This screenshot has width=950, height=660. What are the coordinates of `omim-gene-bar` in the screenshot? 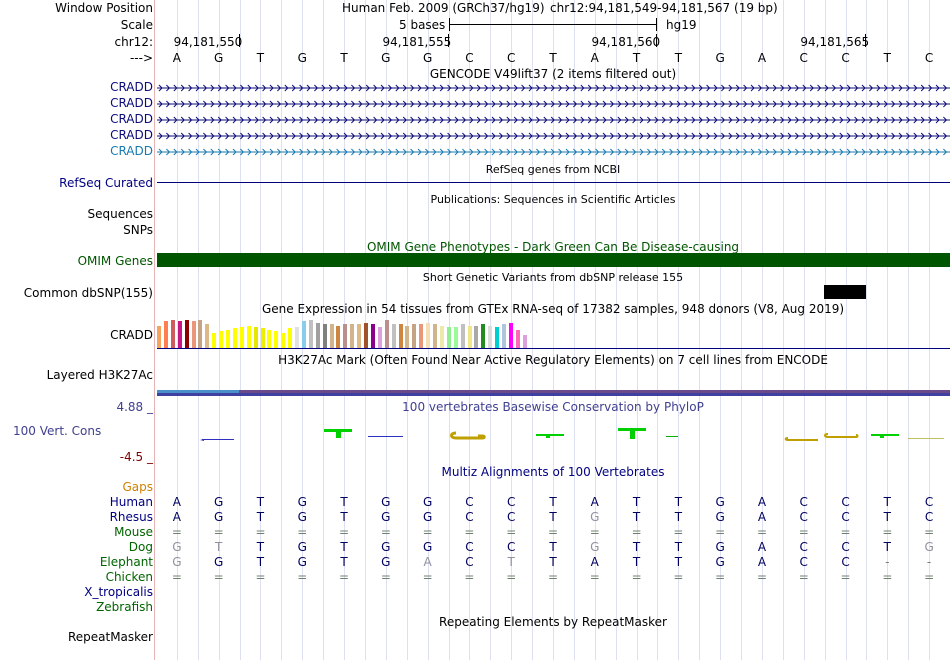 It's located at (553, 260).